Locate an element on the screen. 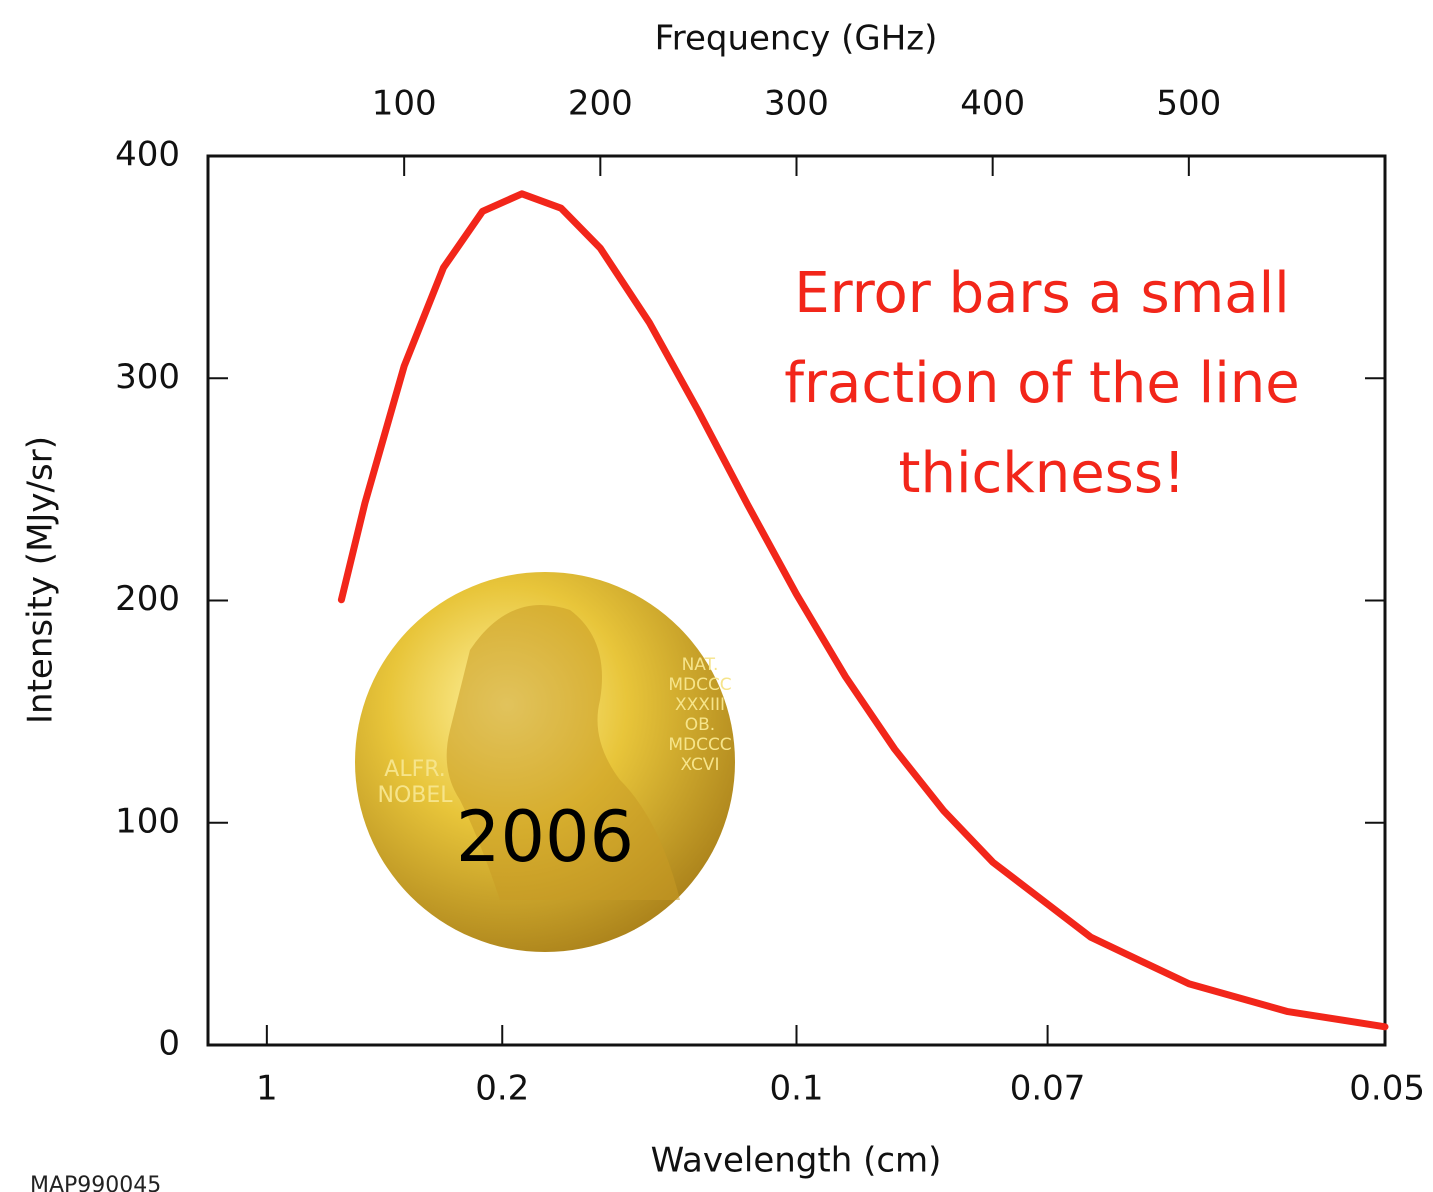  x-axis-label: Wavelength (cm) is located at coordinates (796, 1161).